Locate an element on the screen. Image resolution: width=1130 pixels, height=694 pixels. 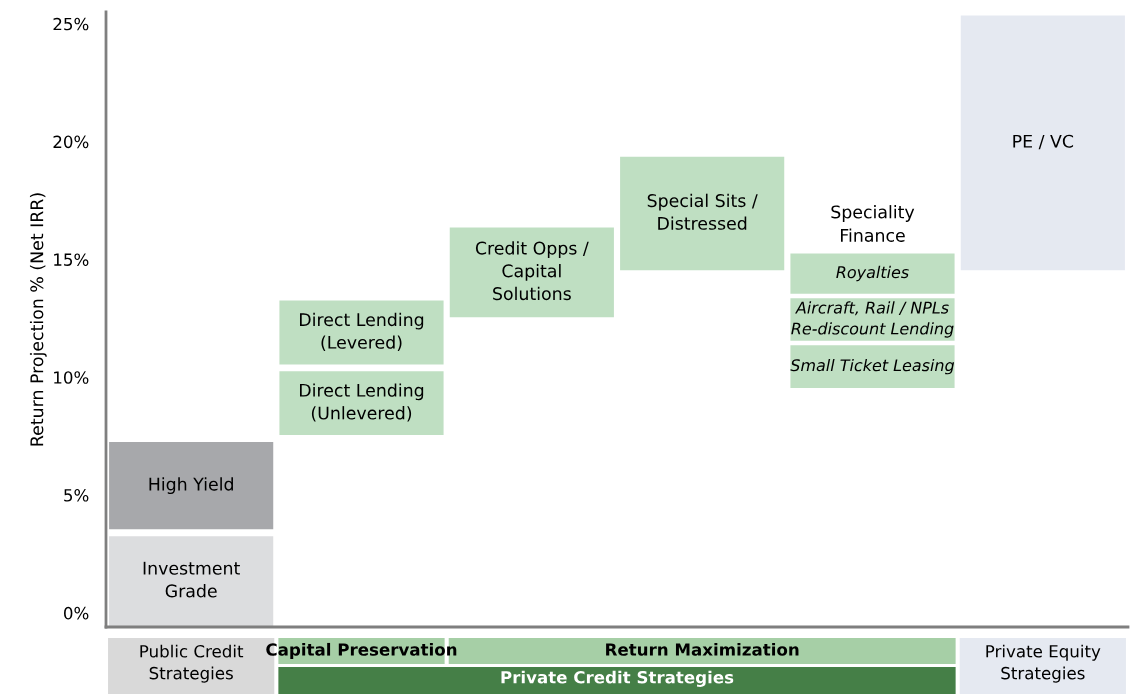
data-label: Special Sits / Distressed is located at coordinates (702, 211).